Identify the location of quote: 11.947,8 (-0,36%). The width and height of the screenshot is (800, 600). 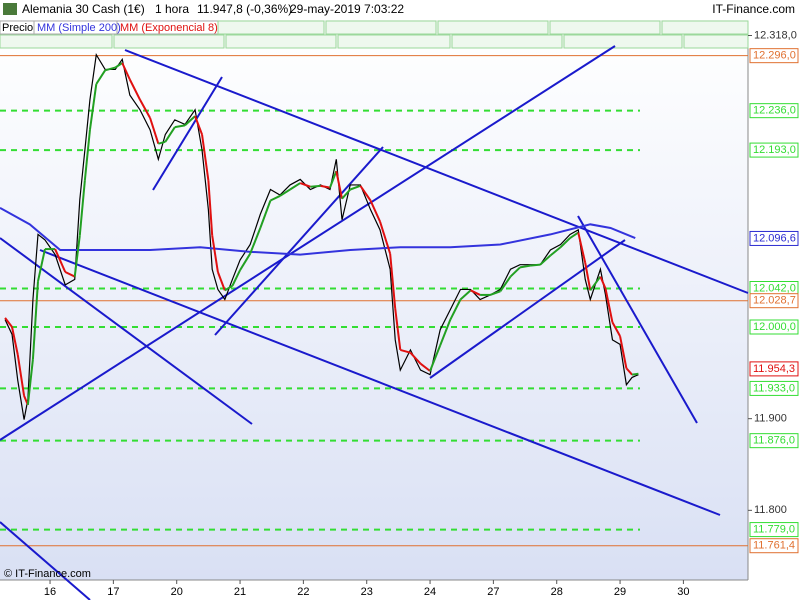
(244, 9).